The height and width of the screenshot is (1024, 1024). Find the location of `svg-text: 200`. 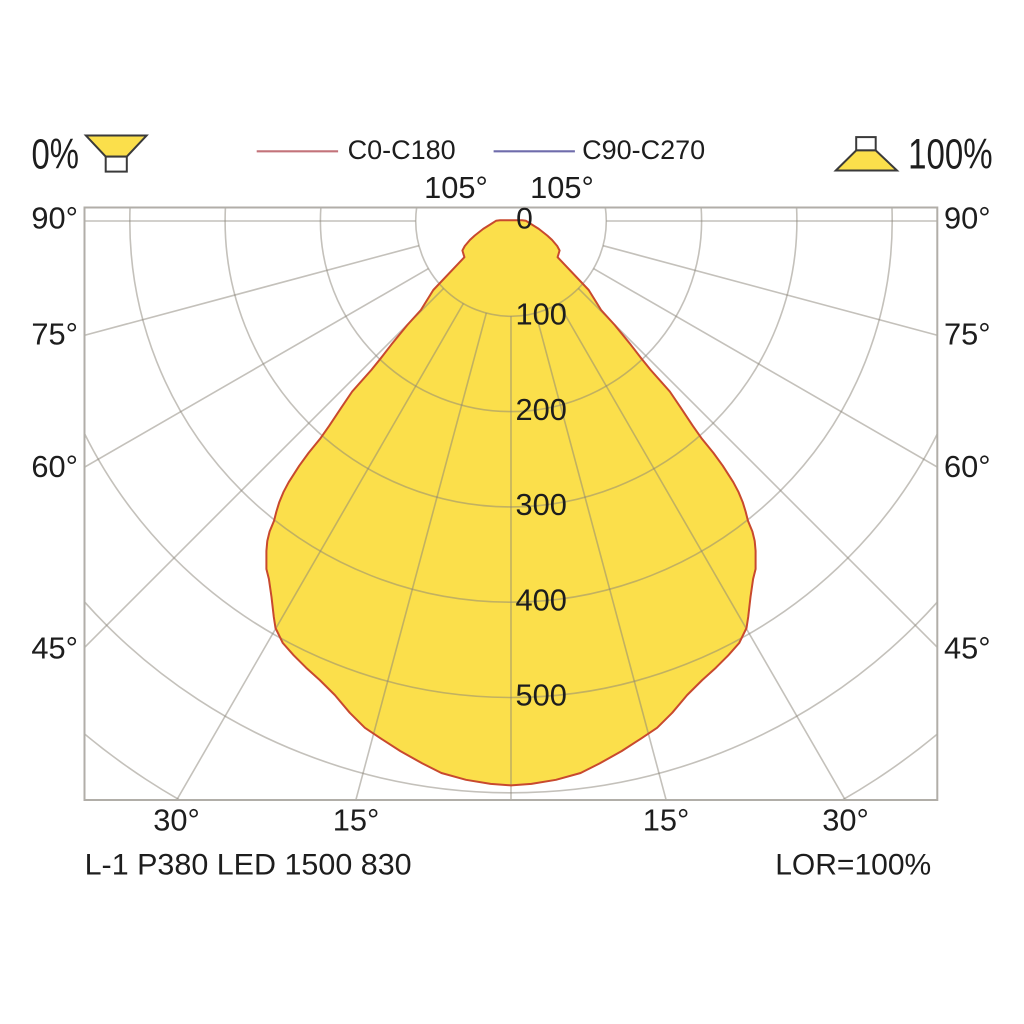

svg-text: 200 is located at coordinates (541, 409).